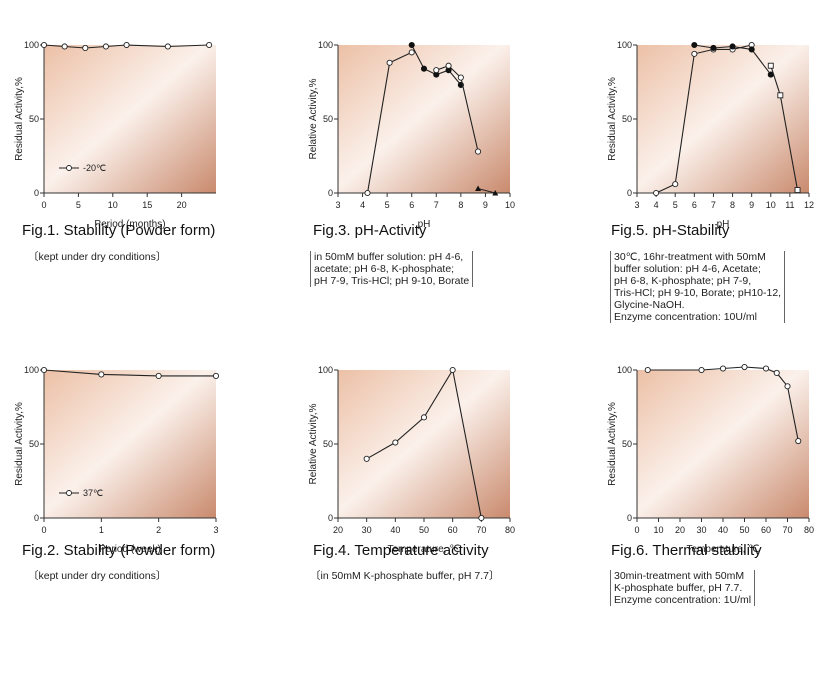 The image size is (832, 679). What do you see at coordinates (387, 205) in the screenshot?
I see `x-tick-label: 5` at bounding box center [387, 205].